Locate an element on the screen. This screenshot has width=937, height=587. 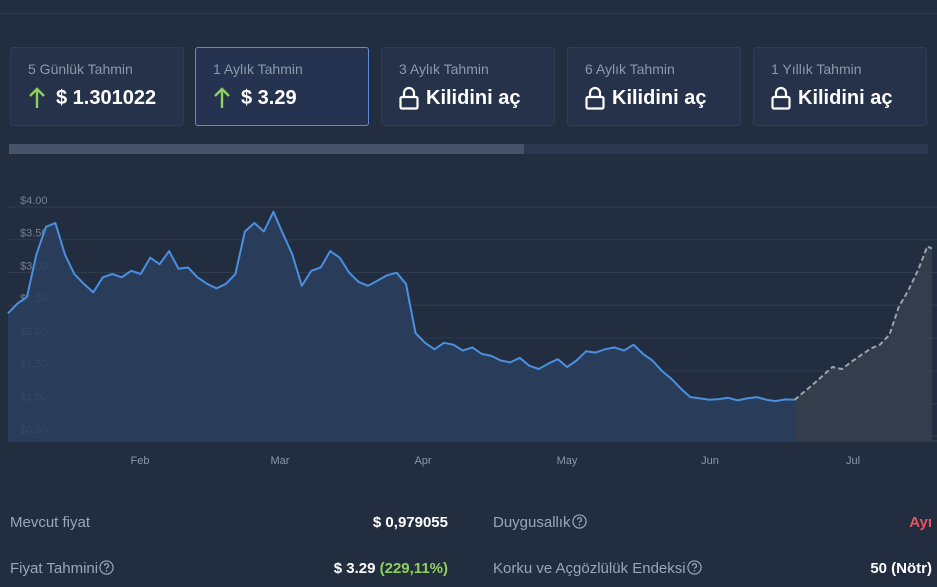
forecast-card-6-month: 6 Aylık Tahmin Kilidini aç is located at coordinates (654, 86).